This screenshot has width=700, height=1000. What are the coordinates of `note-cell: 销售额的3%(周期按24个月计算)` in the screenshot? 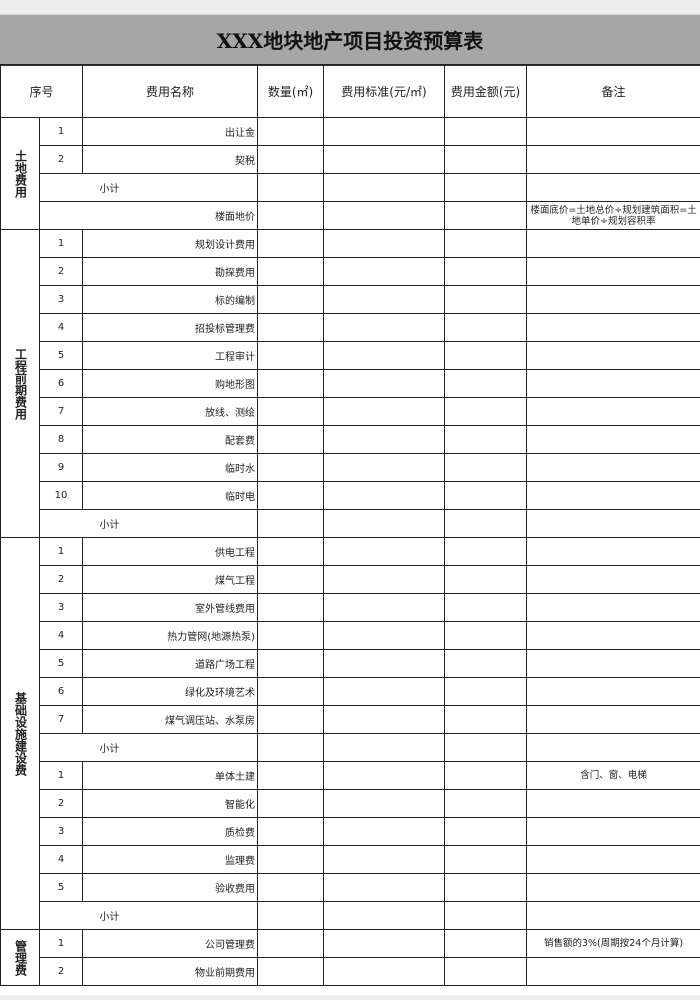 It's located at (613, 943).